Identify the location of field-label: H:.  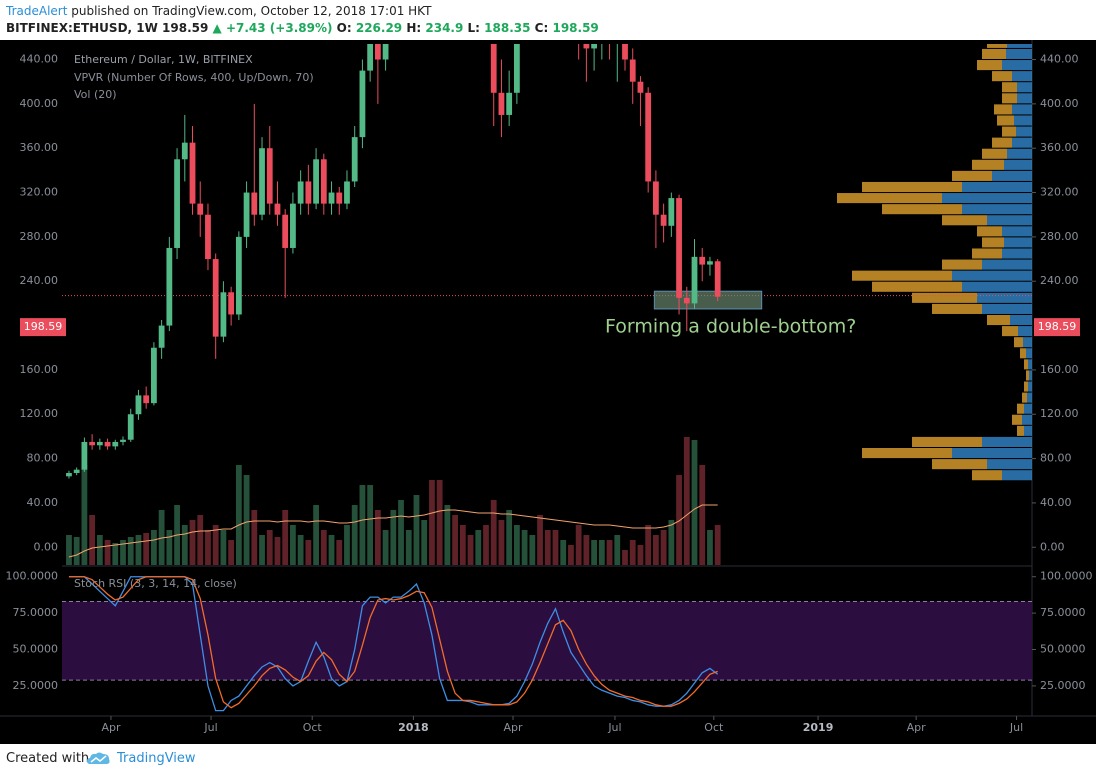
(414, 28).